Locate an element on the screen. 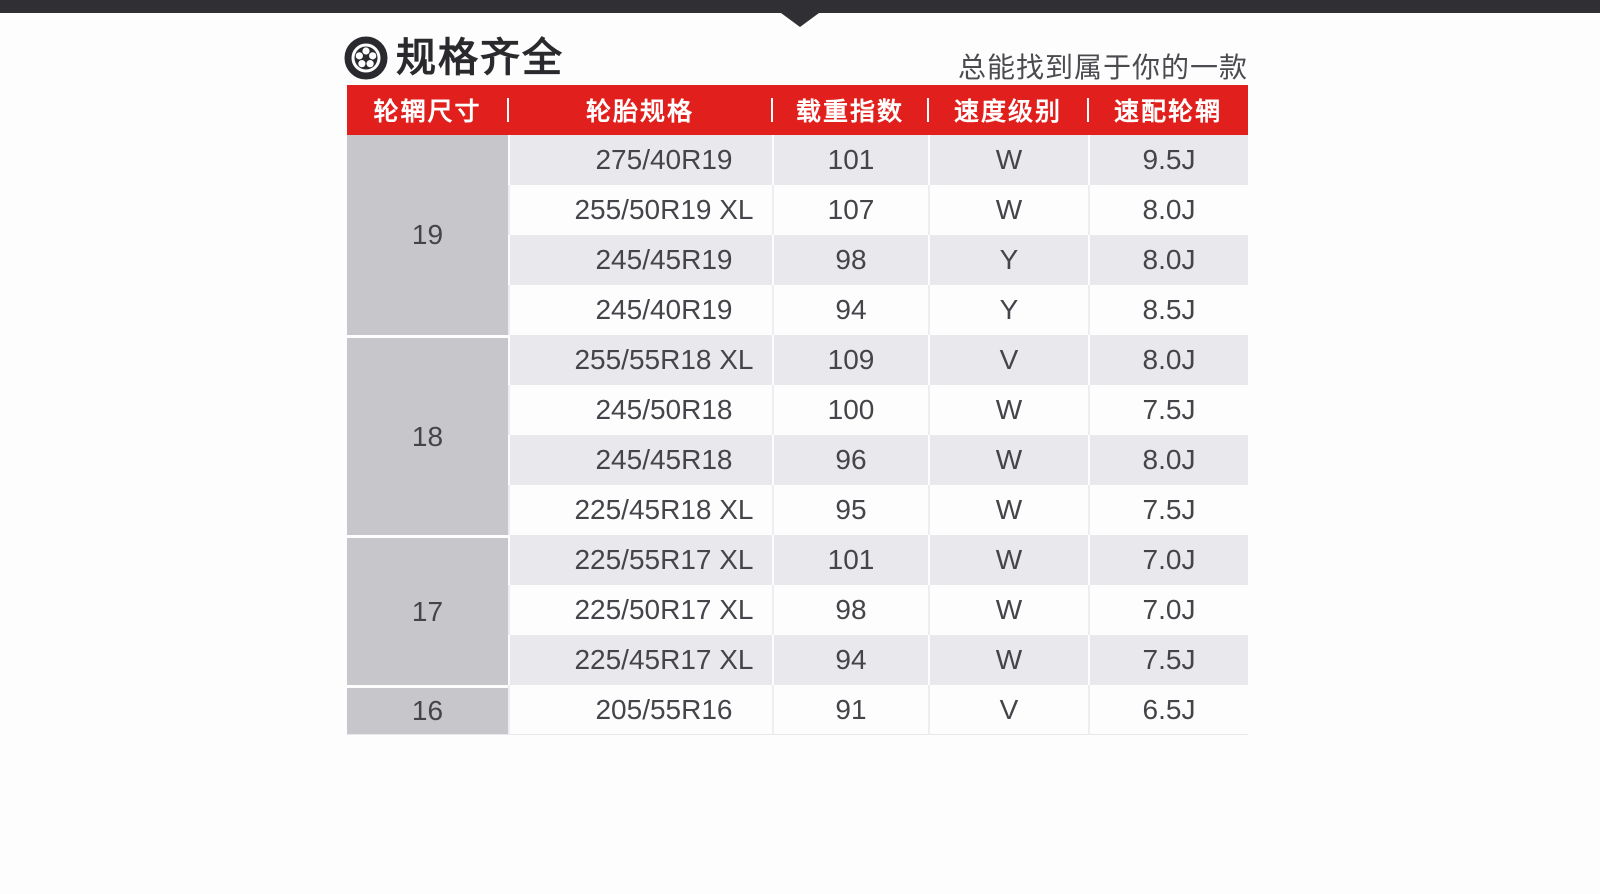 This screenshot has width=1600, height=894. matching-rim-cell: 6.5J is located at coordinates (1168, 710).